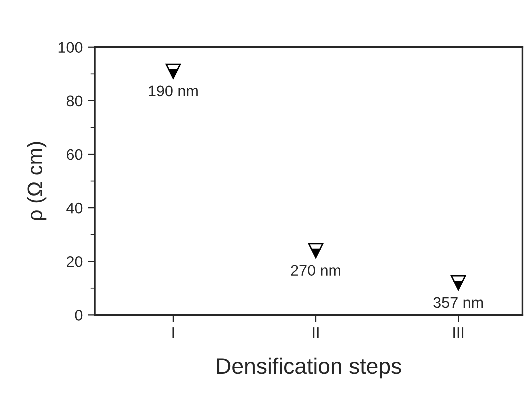  I want to click on x-tick-label: I, so click(173, 333).